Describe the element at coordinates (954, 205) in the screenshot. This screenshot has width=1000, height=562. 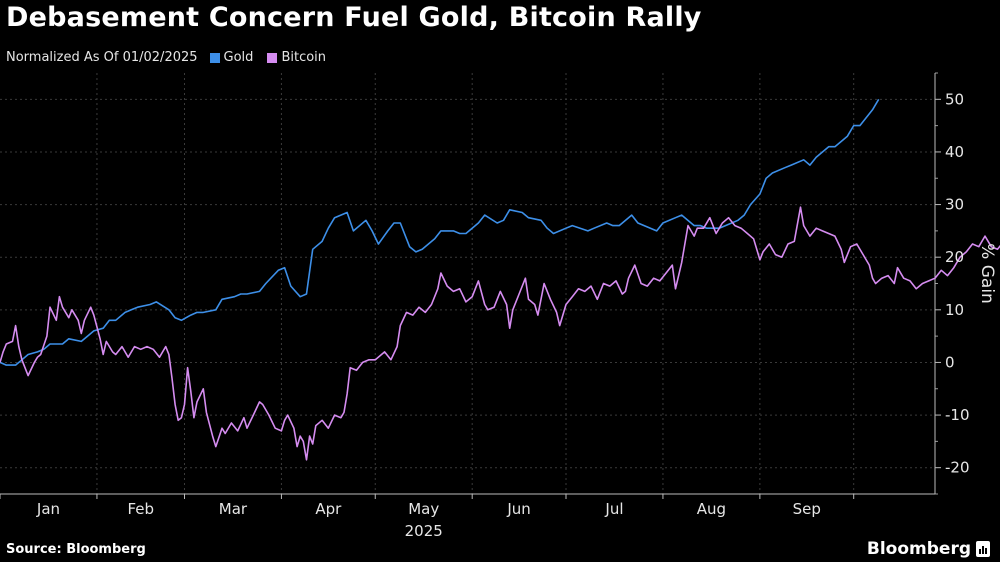
I see `y-tick-label: 30` at that location.